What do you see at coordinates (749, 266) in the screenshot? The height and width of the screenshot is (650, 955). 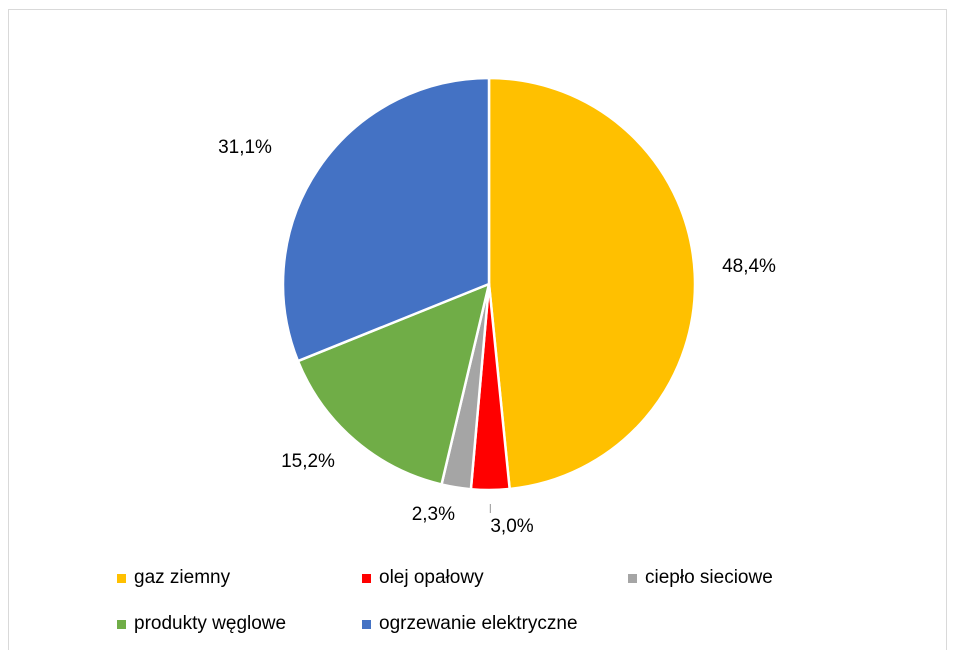 I see `data-label-gaz-ziemny: 48,4%` at bounding box center [749, 266].